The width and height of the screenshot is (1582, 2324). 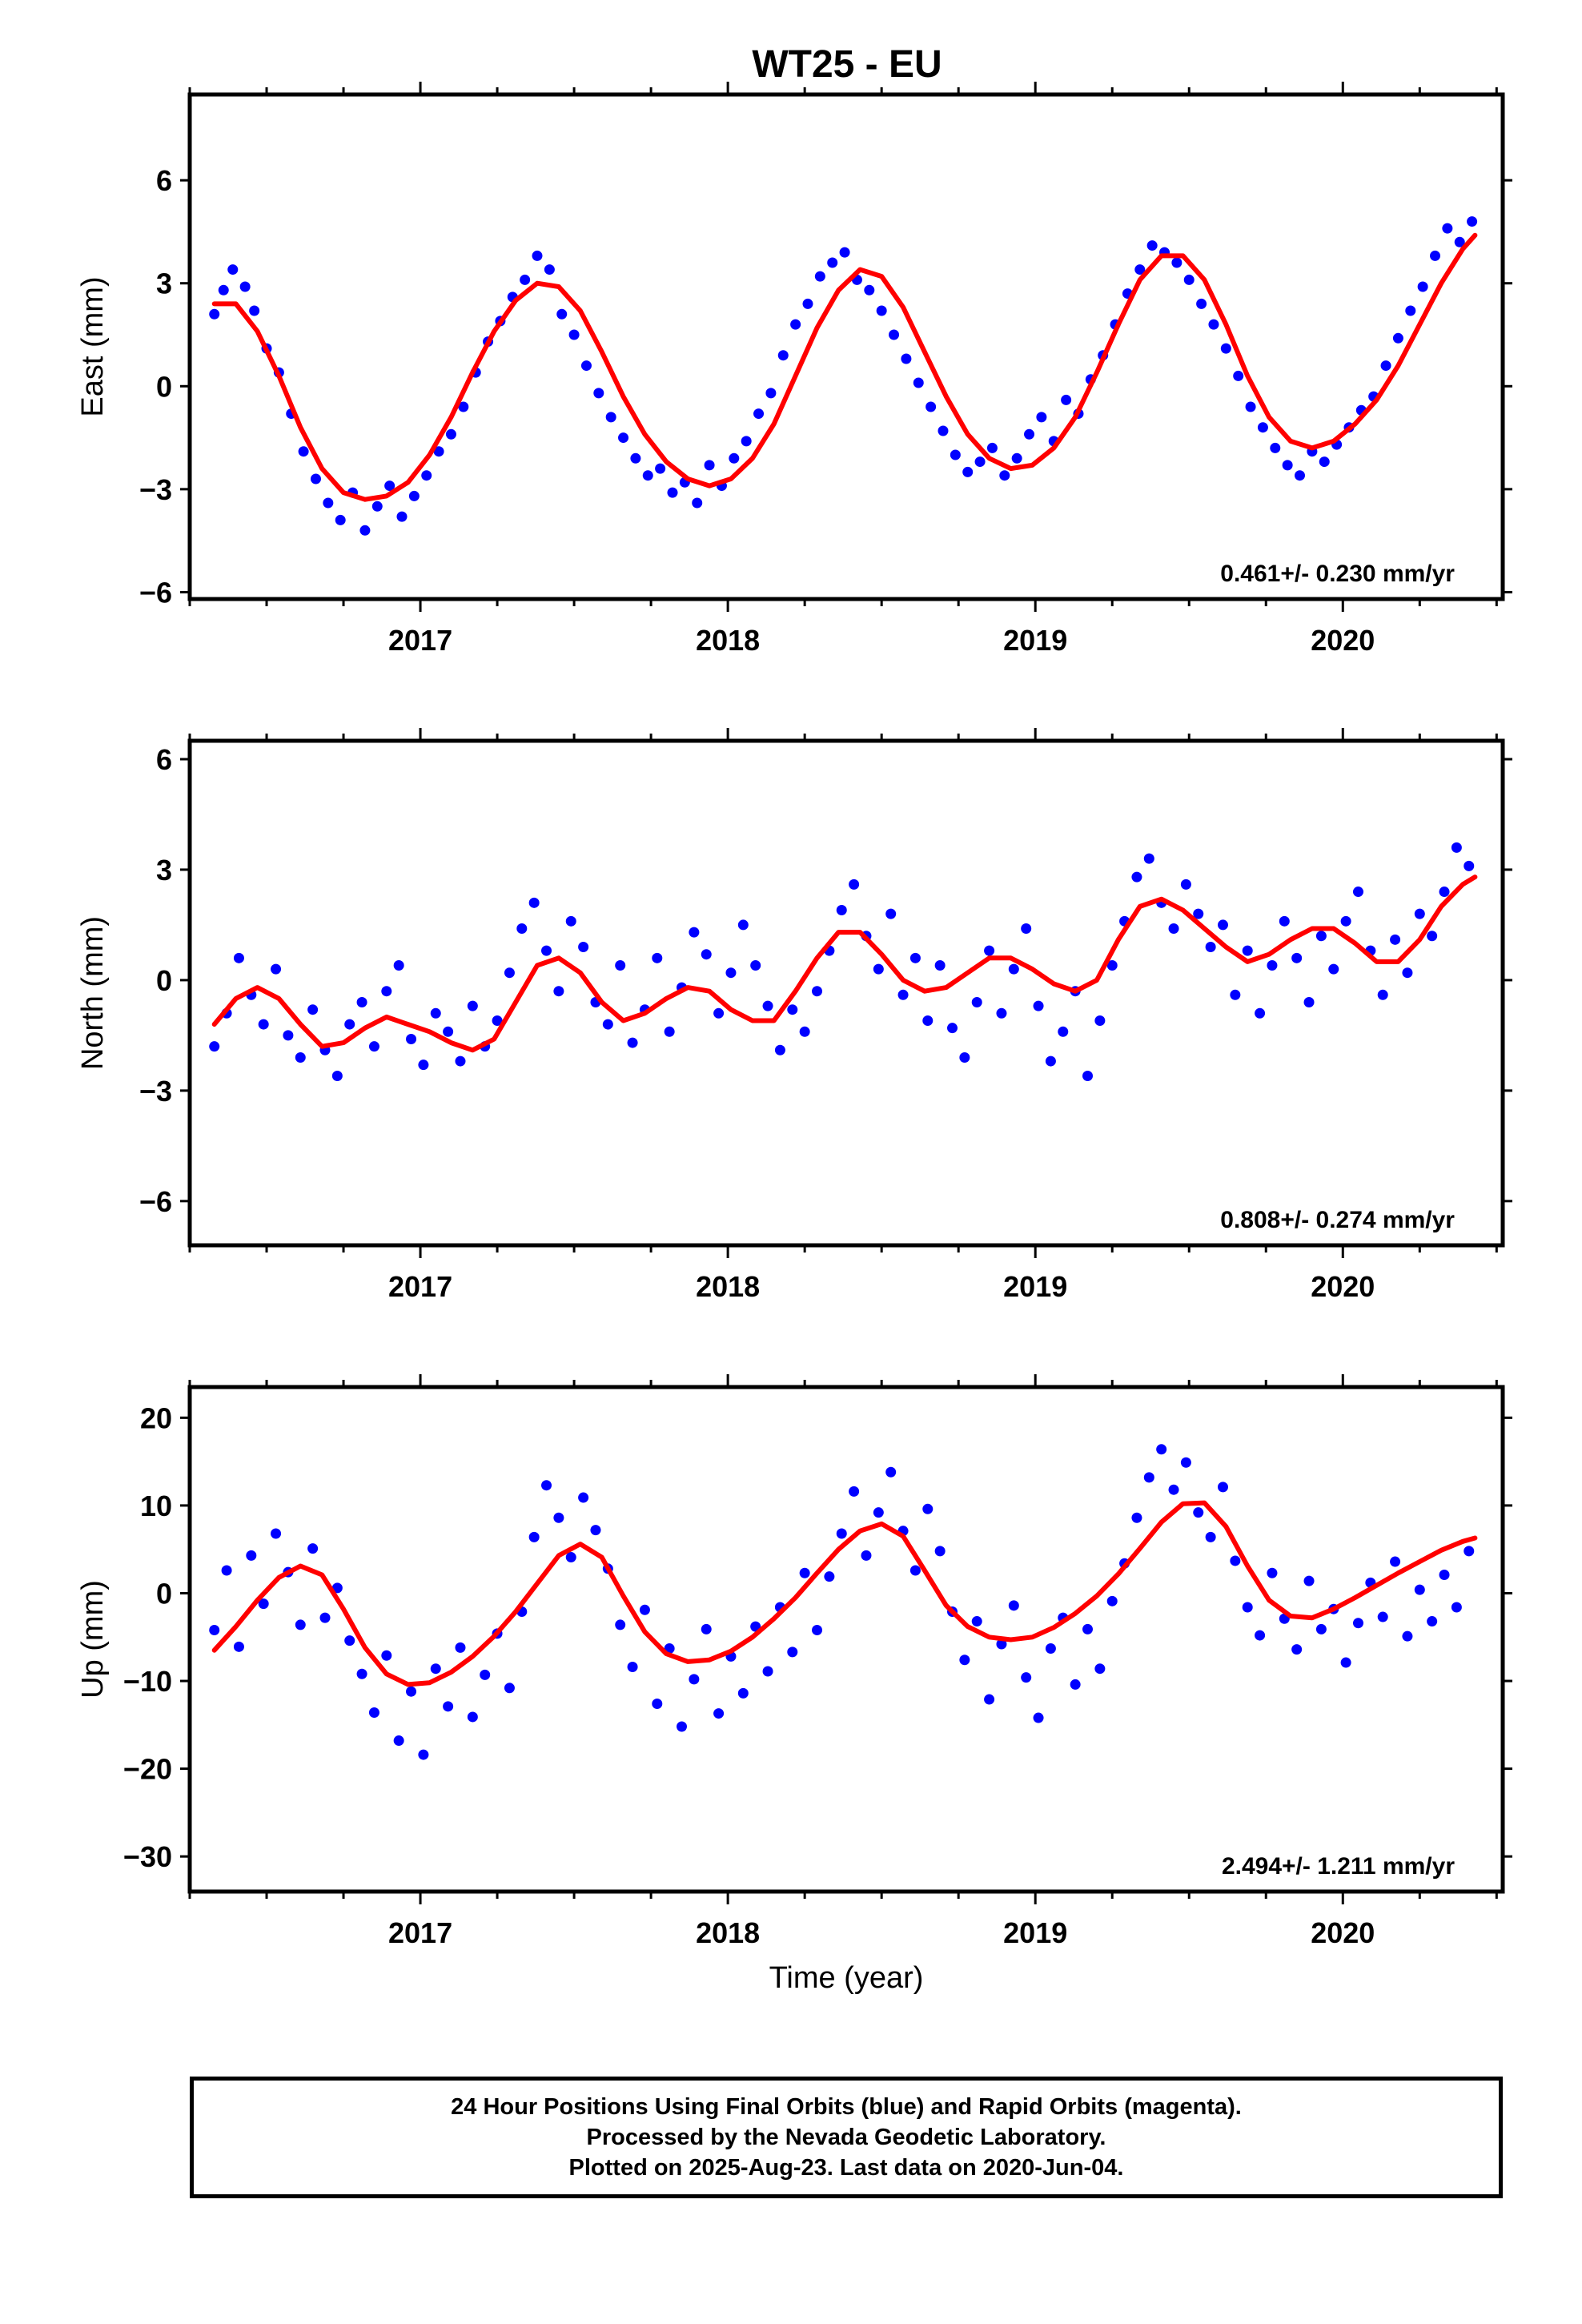 I want to click on rate-label: 0.808+/- 0.274 mm/yr, so click(x=1337, y=1220).